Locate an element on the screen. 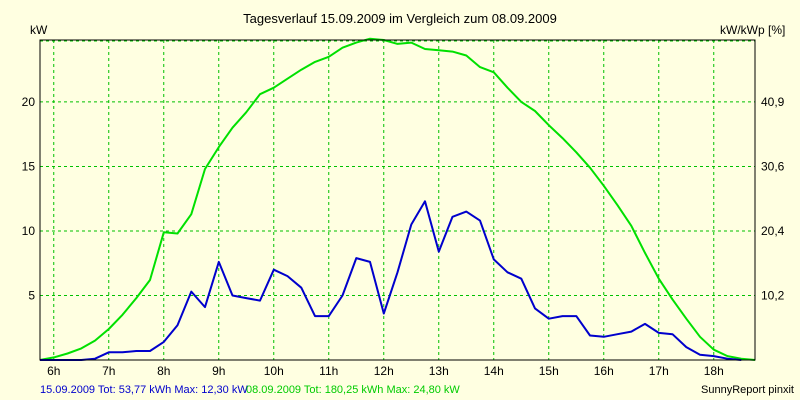  y-tick-label-right: 30,6 is located at coordinates (773, 166).